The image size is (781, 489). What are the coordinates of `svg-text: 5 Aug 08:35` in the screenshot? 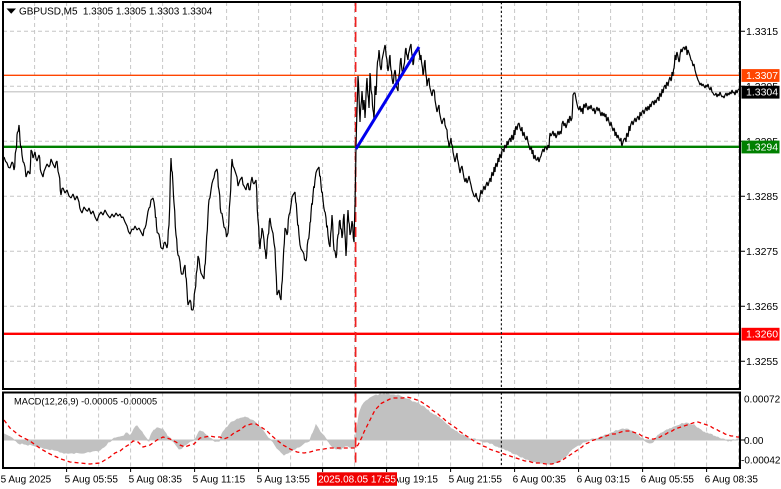 It's located at (156, 479).